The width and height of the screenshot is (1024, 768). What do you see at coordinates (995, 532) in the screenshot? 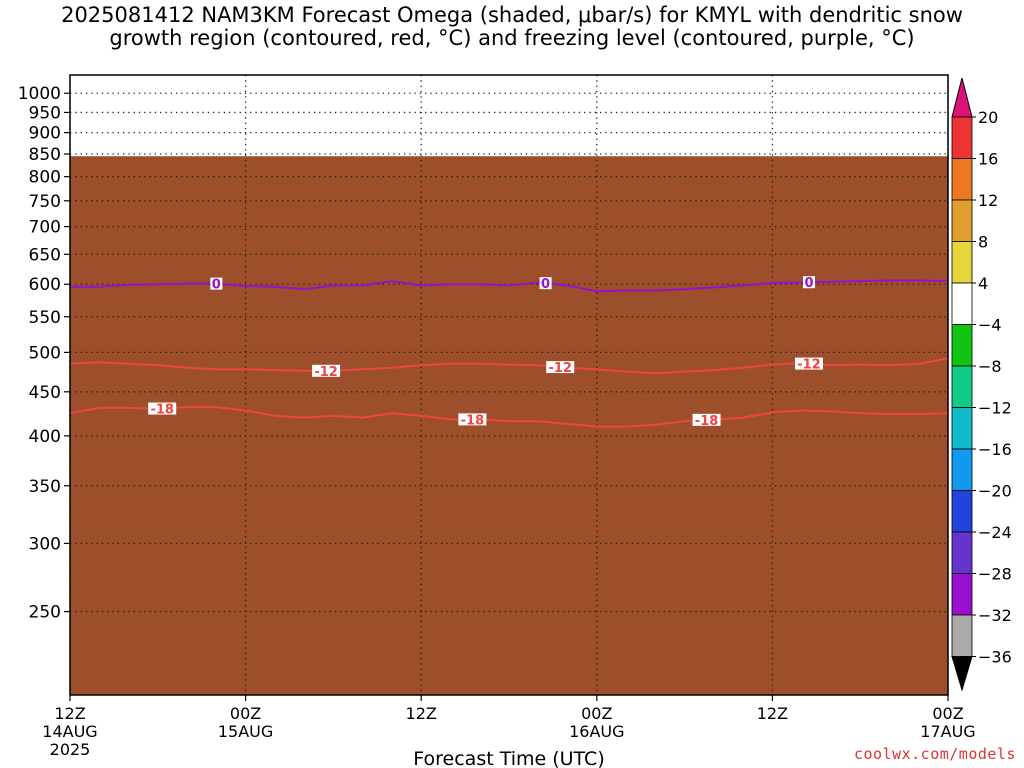
I see `colorbar-label-10: −24` at bounding box center [995, 532].